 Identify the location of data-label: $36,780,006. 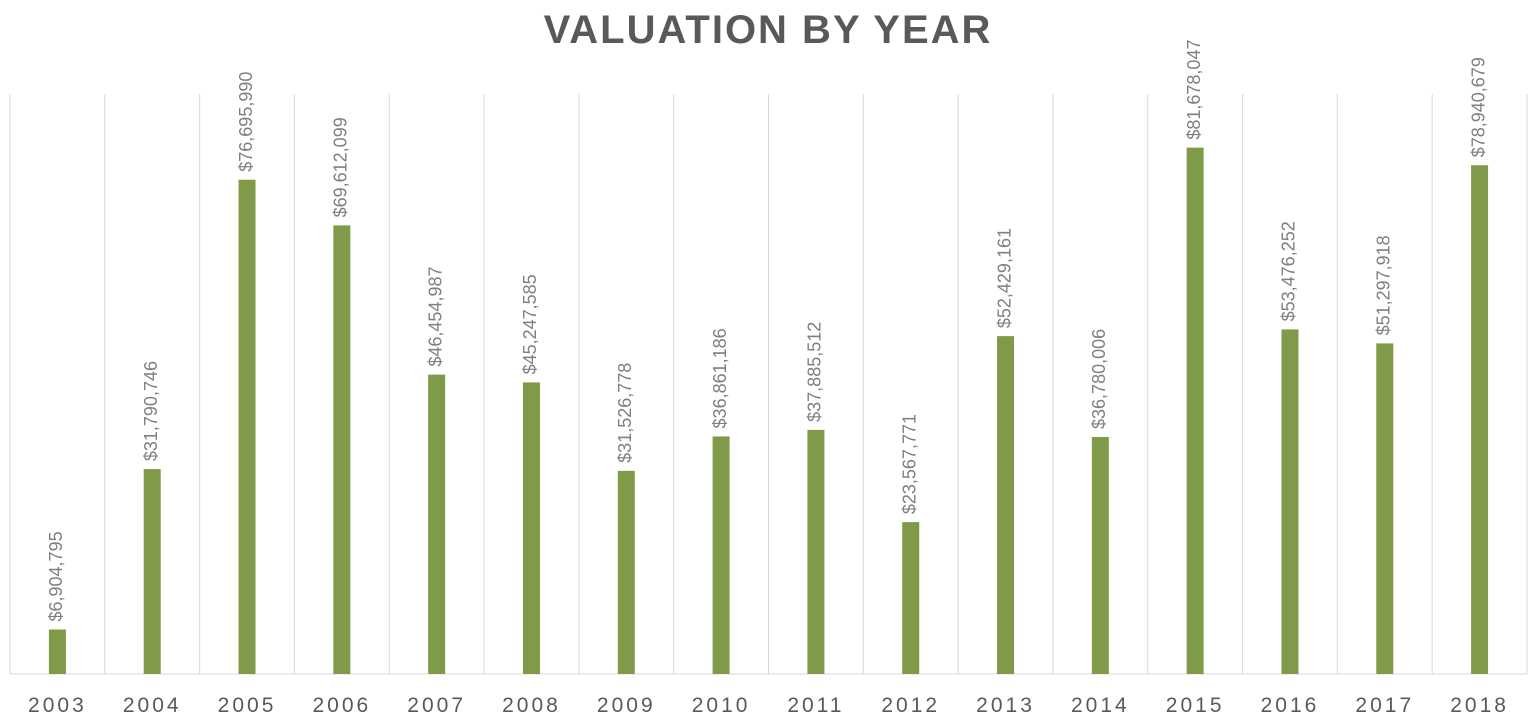
(1099, 379).